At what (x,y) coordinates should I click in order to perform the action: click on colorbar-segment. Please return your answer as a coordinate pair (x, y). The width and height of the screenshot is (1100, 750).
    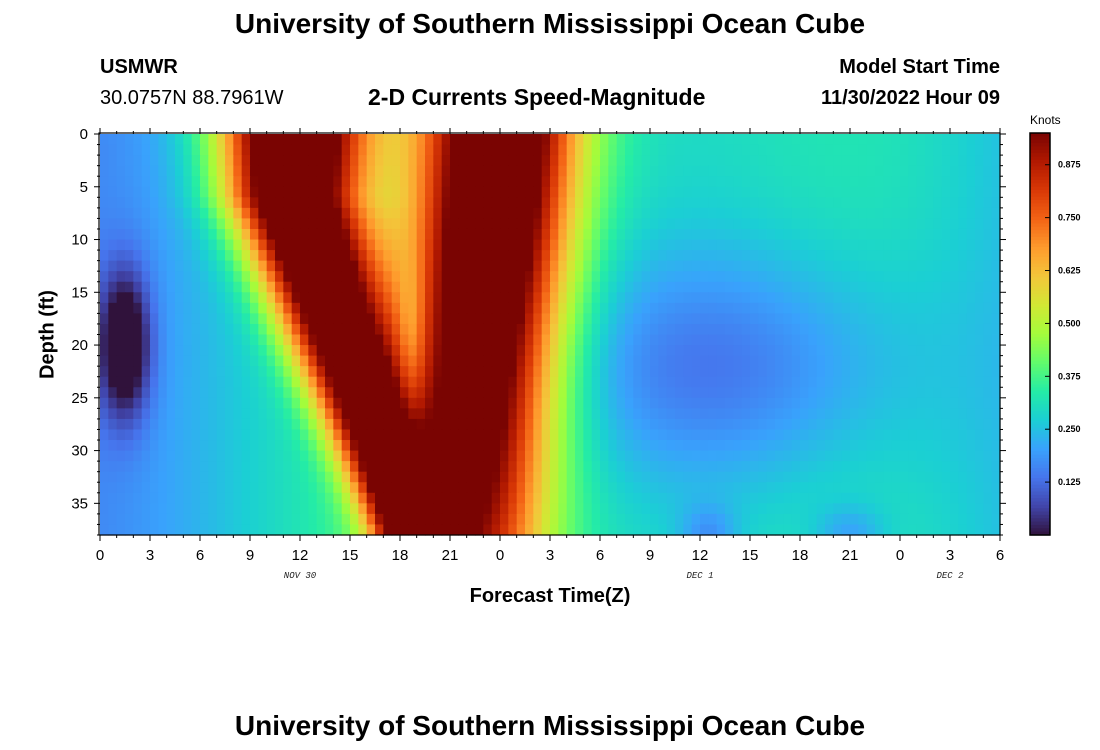
    Looking at the image, I should click on (1040, 520).